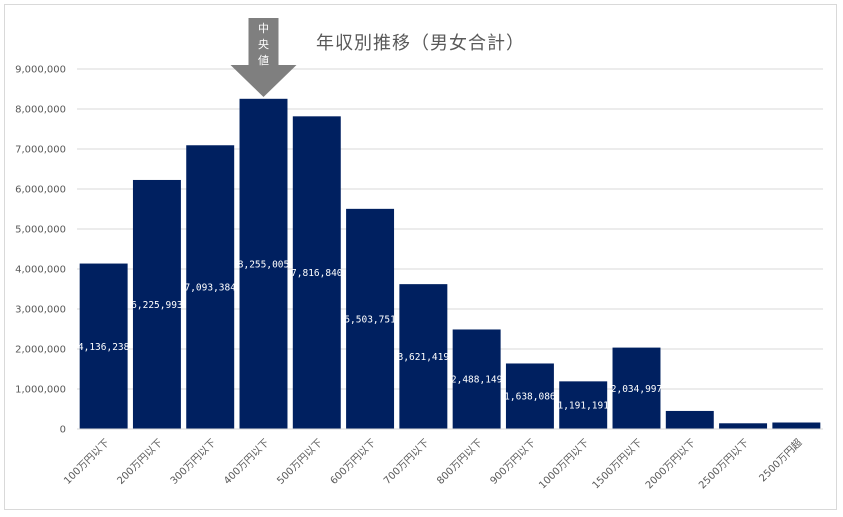 The width and height of the screenshot is (843, 517). What do you see at coordinates (780, 460) in the screenshot?
I see `x-tick-label: 2500万円超` at bounding box center [780, 460].